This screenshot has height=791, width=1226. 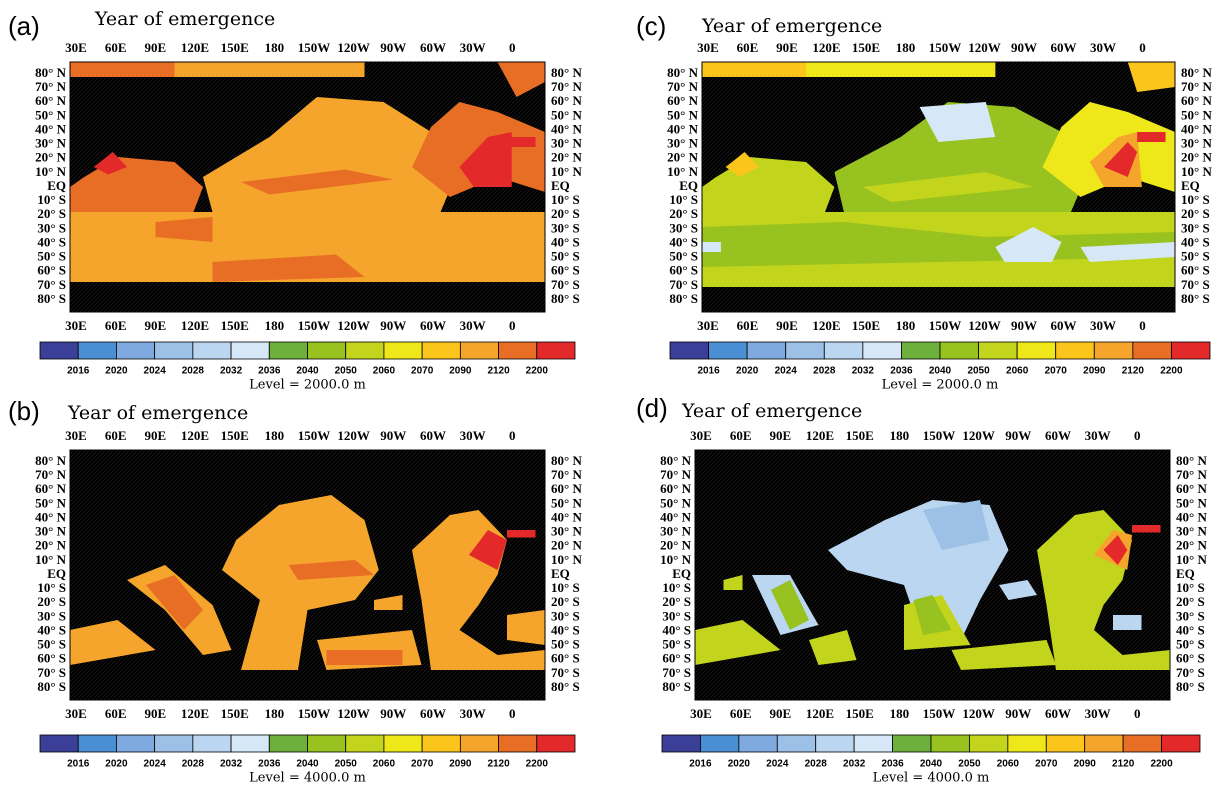 I want to click on lat-label-left: 80° S, so click(x=683, y=298).